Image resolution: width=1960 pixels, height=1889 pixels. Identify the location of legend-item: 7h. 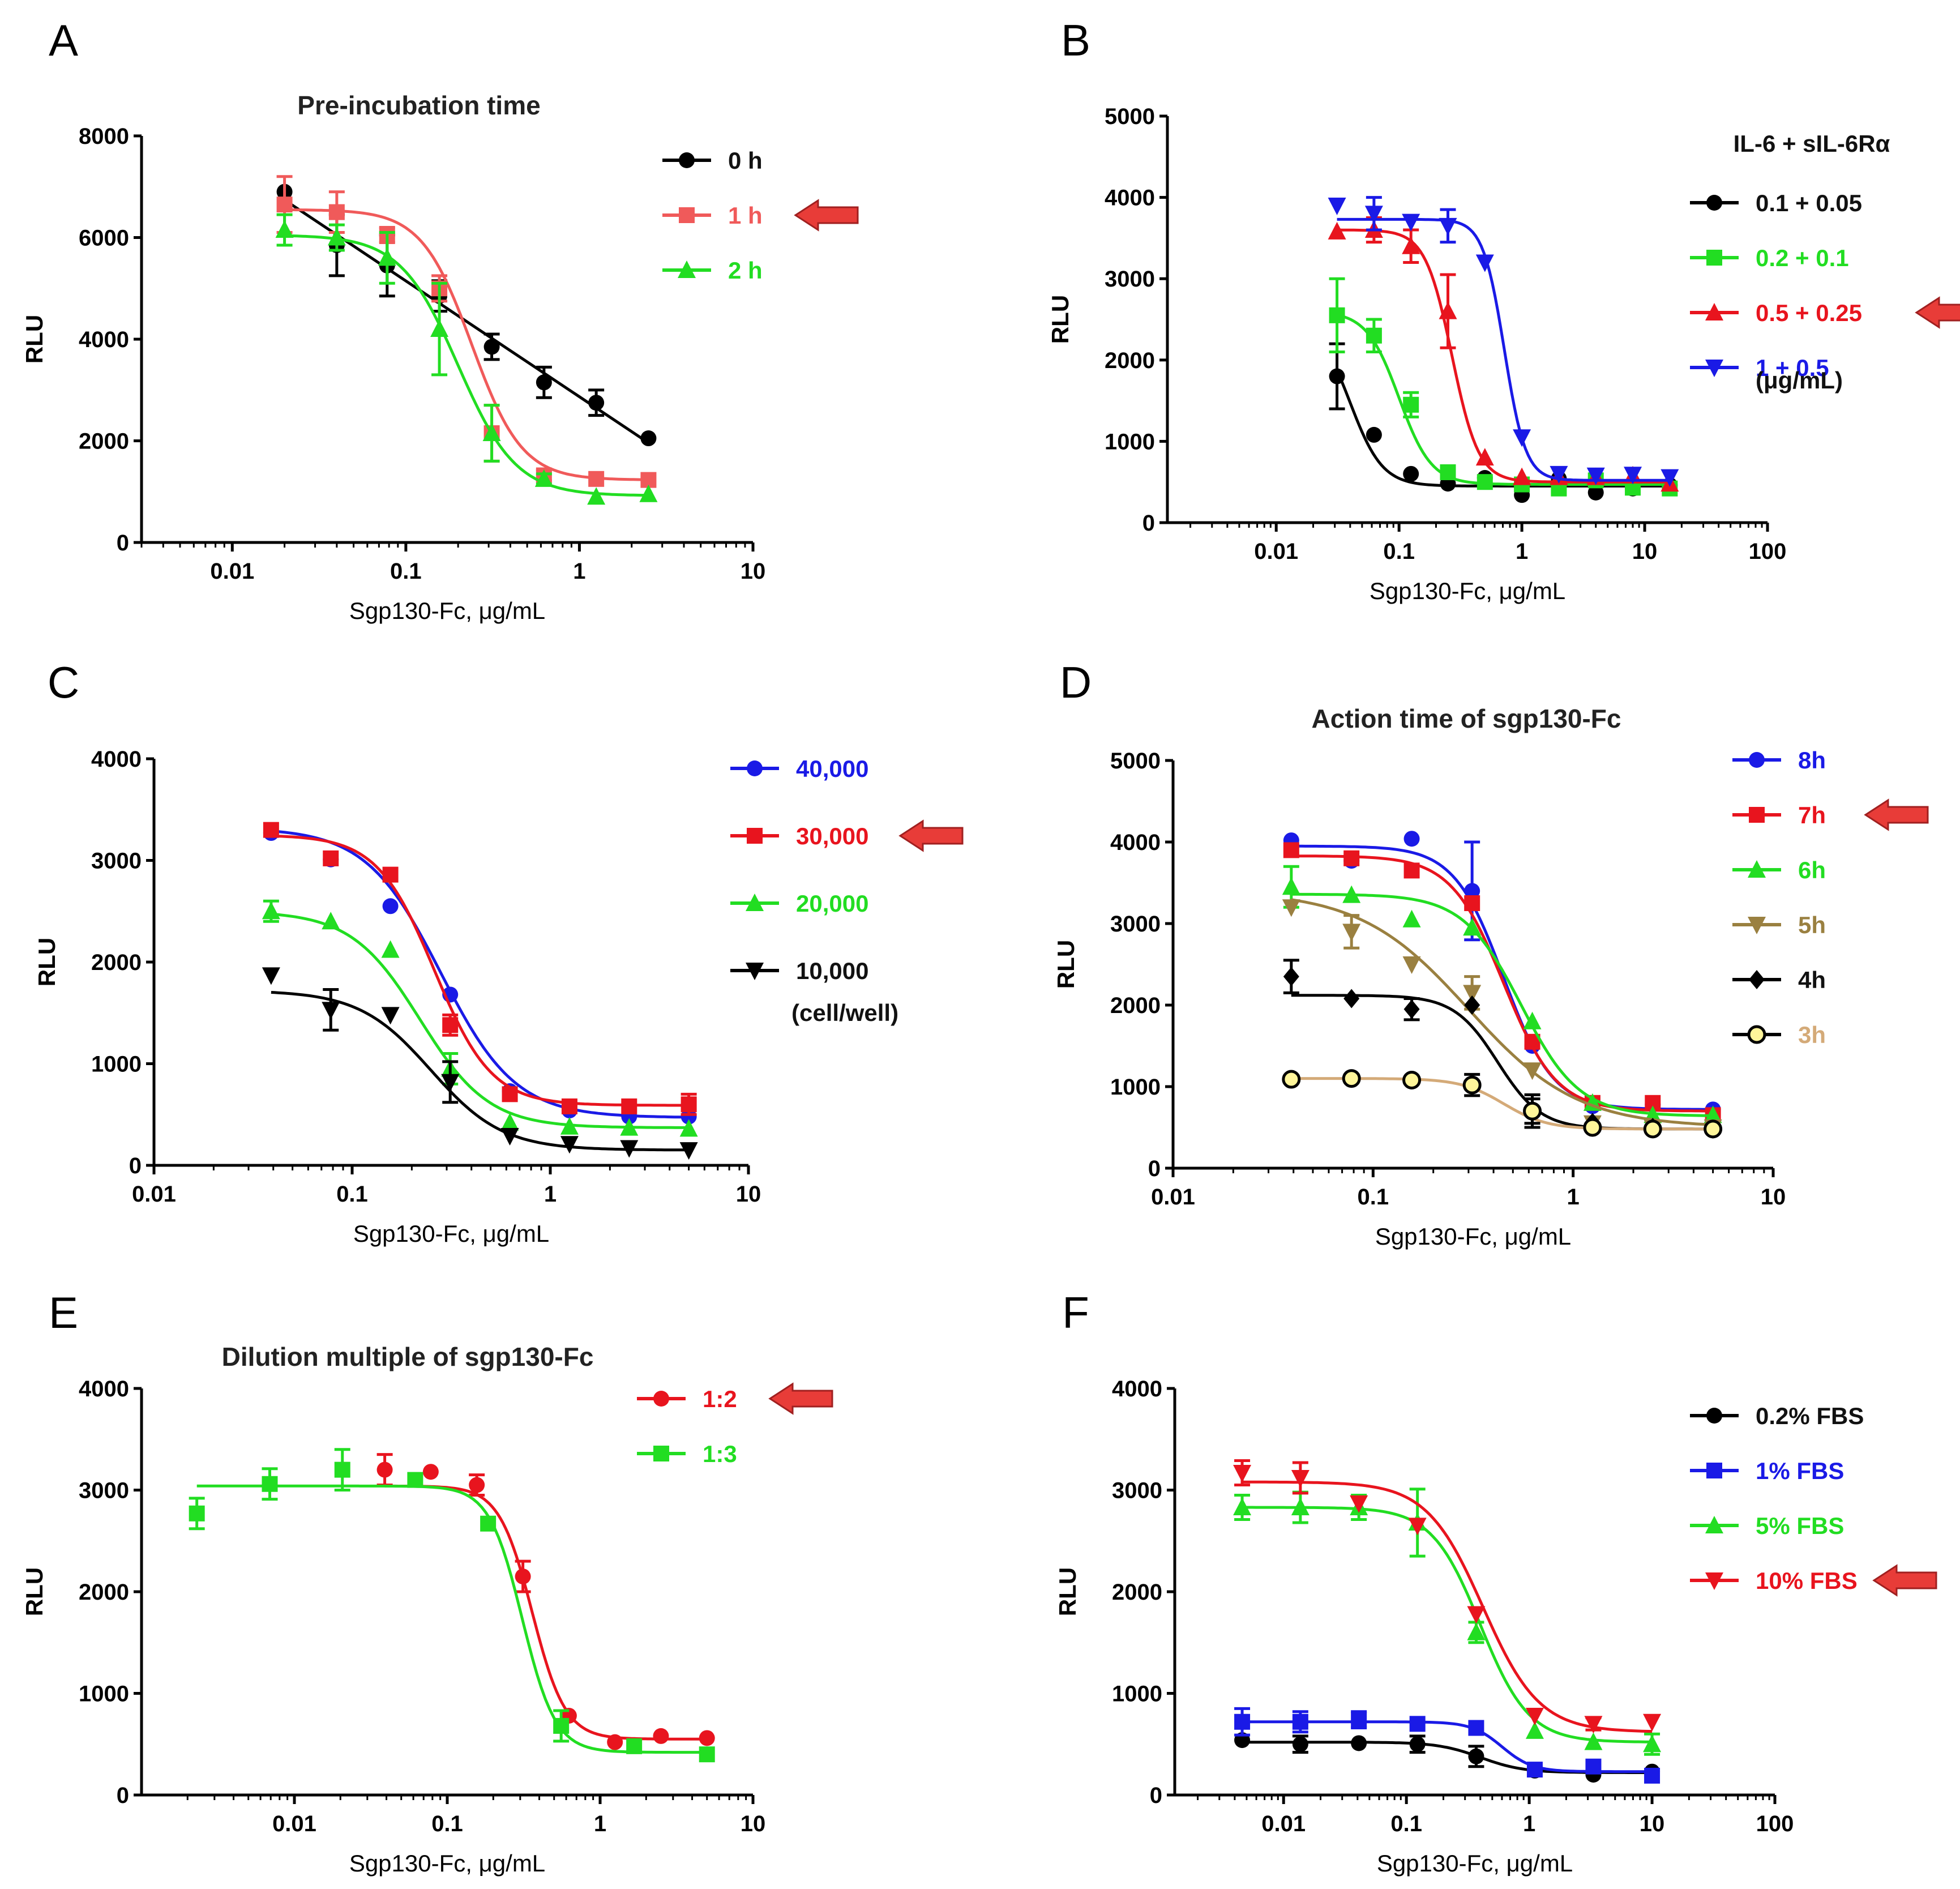
(1830, 814).